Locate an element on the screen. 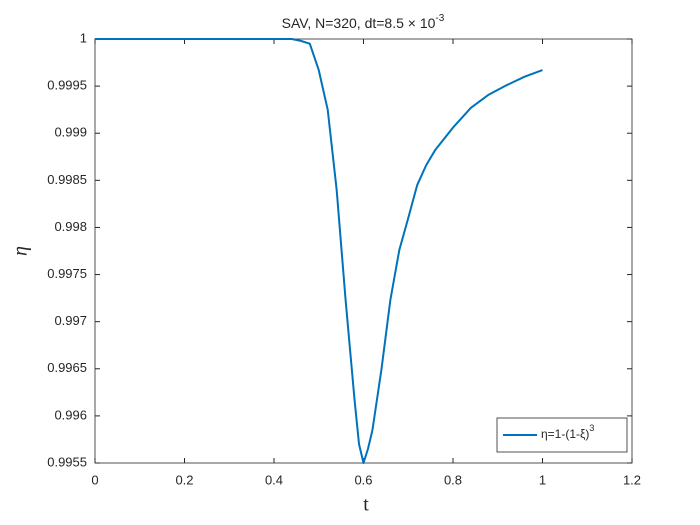  title-text: SAV, N=320, dt=8.5 × 10 is located at coordinates (359, 23).